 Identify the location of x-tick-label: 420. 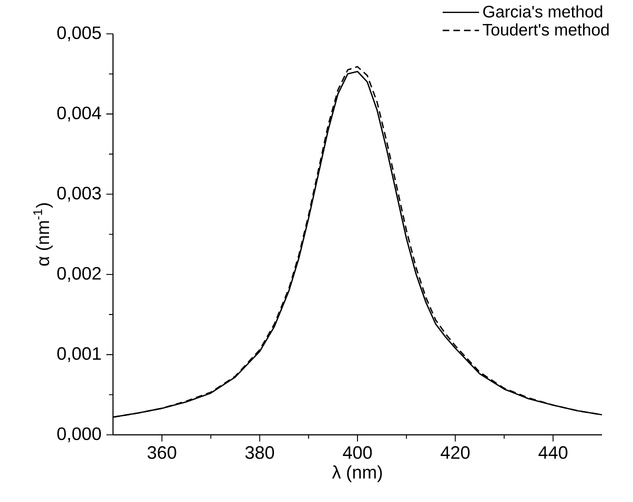
(455, 453).